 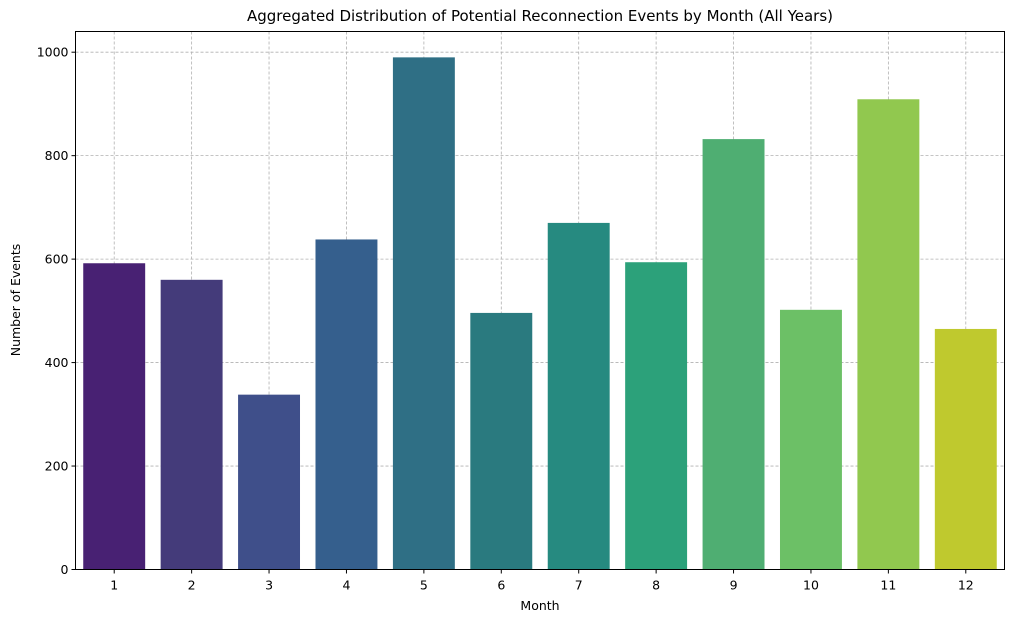 I want to click on x-tick-label: 10, so click(x=811, y=585).